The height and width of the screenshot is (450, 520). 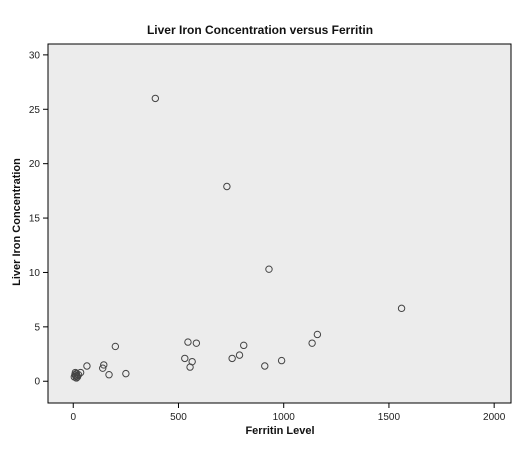 What do you see at coordinates (17, 222) in the screenshot?
I see `y-axis-label: Liver Iron Concentration` at bounding box center [17, 222].